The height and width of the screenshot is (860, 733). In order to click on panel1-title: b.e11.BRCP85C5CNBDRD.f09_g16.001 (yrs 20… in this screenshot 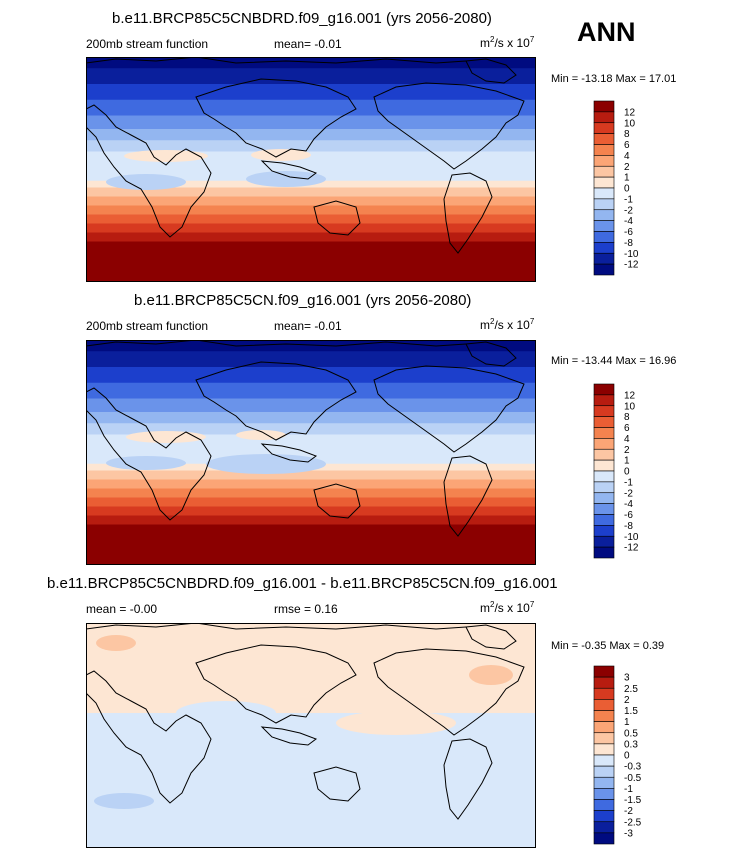, I will do `click(302, 18)`.